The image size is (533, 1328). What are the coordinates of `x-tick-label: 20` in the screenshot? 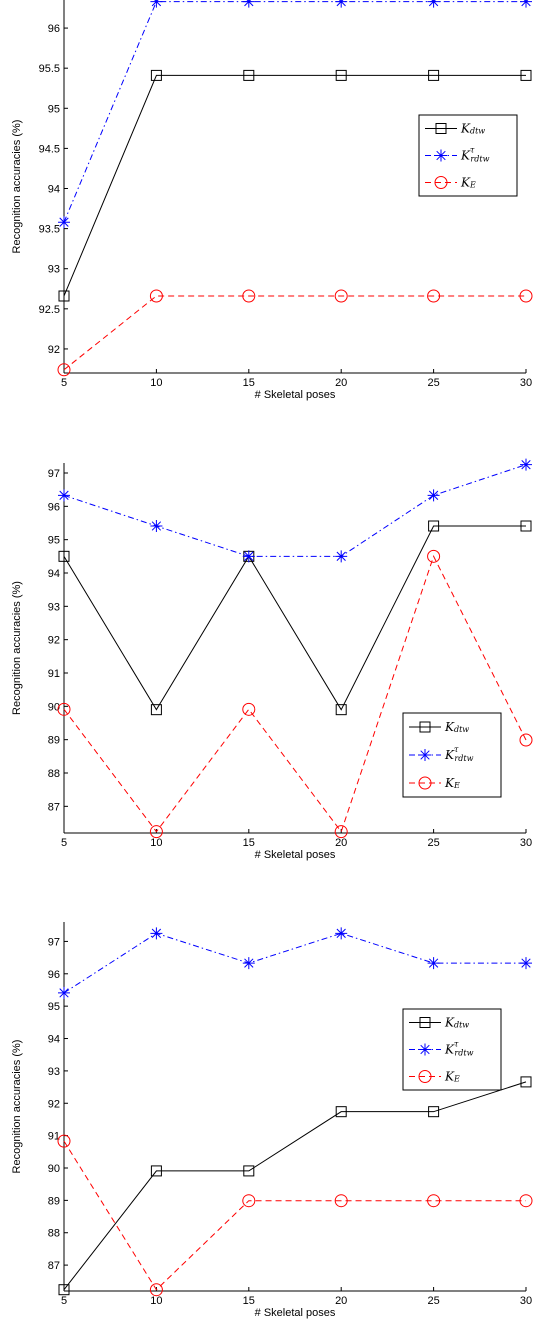 It's located at (341, 843).